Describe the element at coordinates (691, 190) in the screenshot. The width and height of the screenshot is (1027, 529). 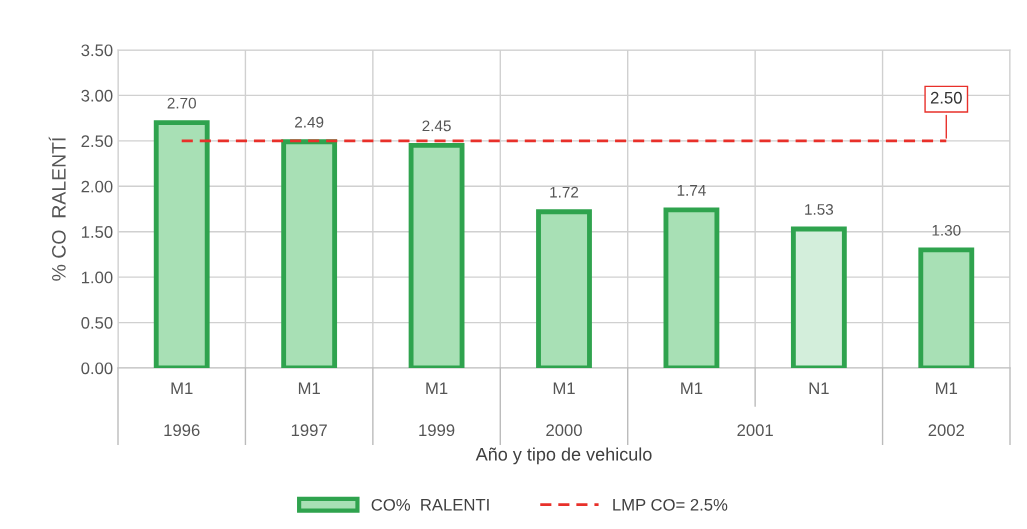
I see `data-label: 1.74` at that location.